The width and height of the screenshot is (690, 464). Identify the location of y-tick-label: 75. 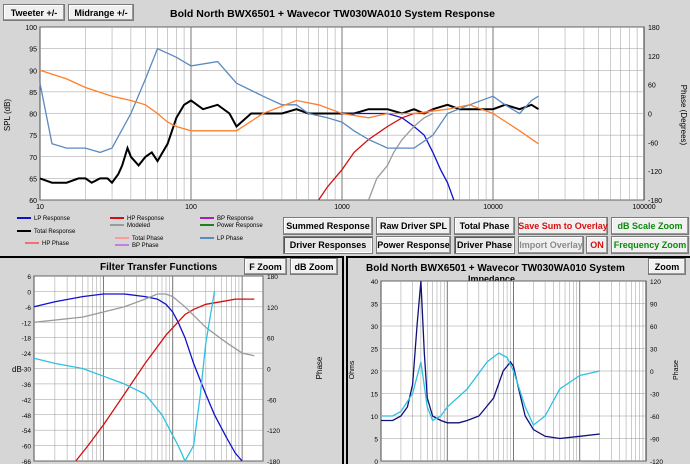
(33, 136).